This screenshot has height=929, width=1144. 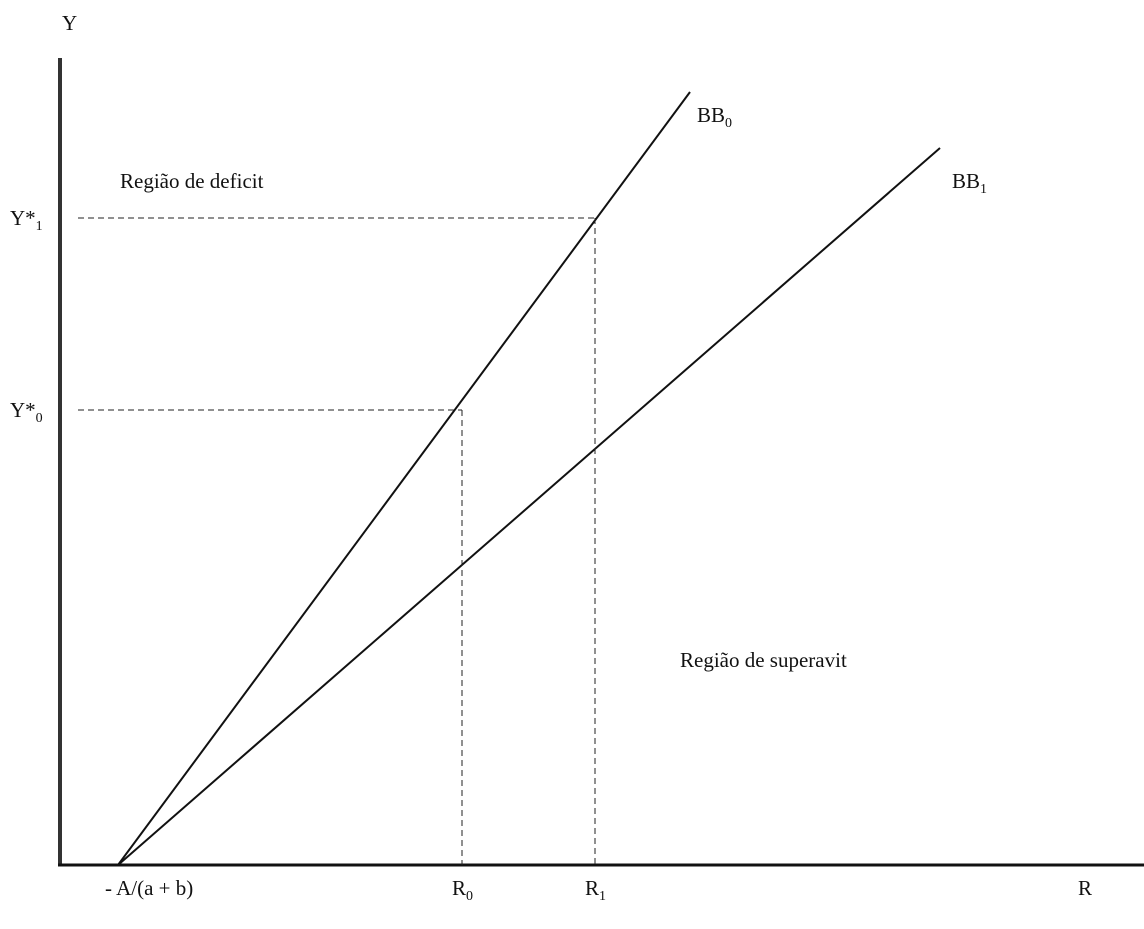 What do you see at coordinates (149, 888) in the screenshot?
I see `x-marker: - A/(a + b)` at bounding box center [149, 888].